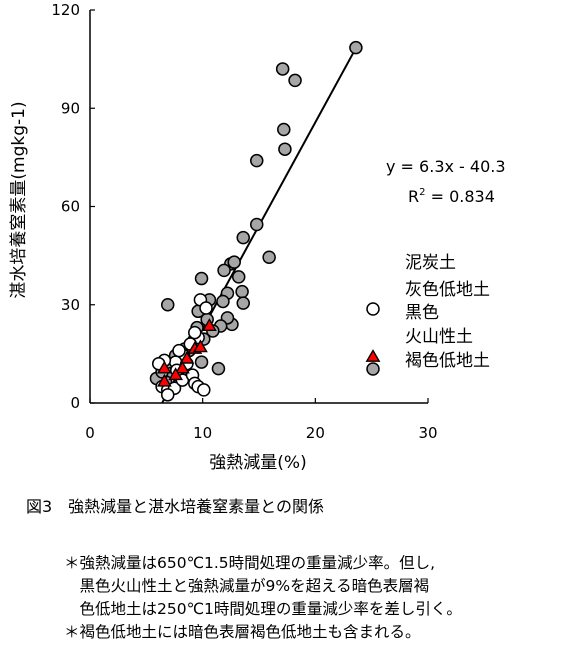 This screenshot has height=659, width=584. Describe the element at coordinates (70, 108) in the screenshot. I see `y-tick-label: 90` at that location.